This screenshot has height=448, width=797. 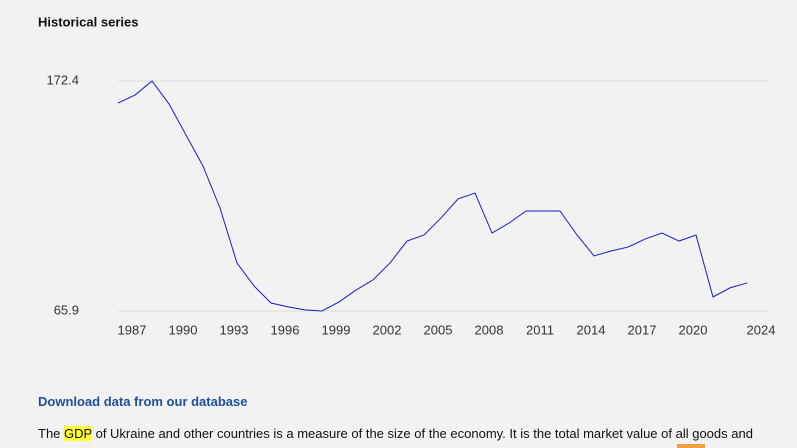 What do you see at coordinates (78, 433) in the screenshot?
I see `highlight: GDP` at bounding box center [78, 433].